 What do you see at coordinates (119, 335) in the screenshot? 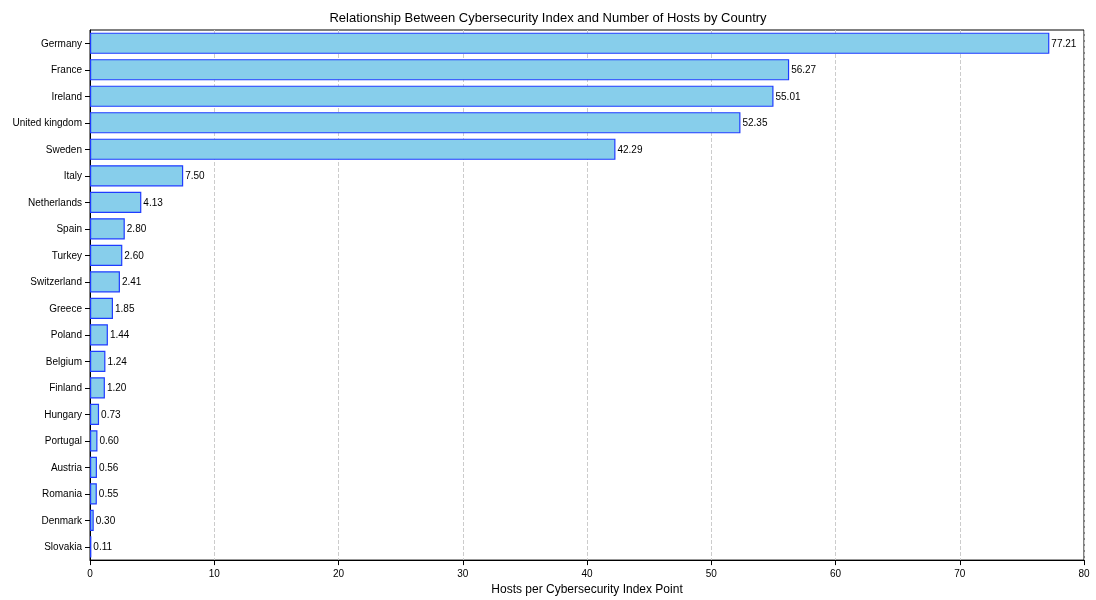
I see `data-label: 1.44` at bounding box center [119, 335].